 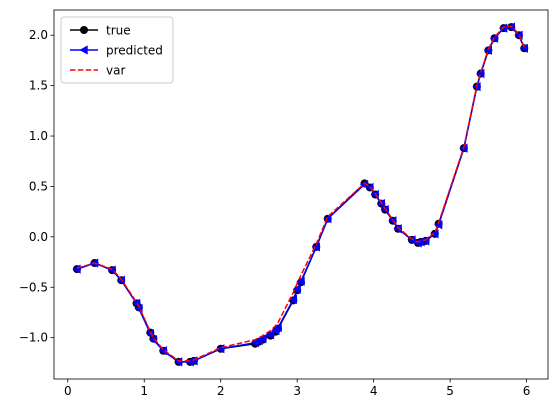 What do you see at coordinates (527, 391) in the screenshot?
I see `x-tick-label: 6` at bounding box center [527, 391].